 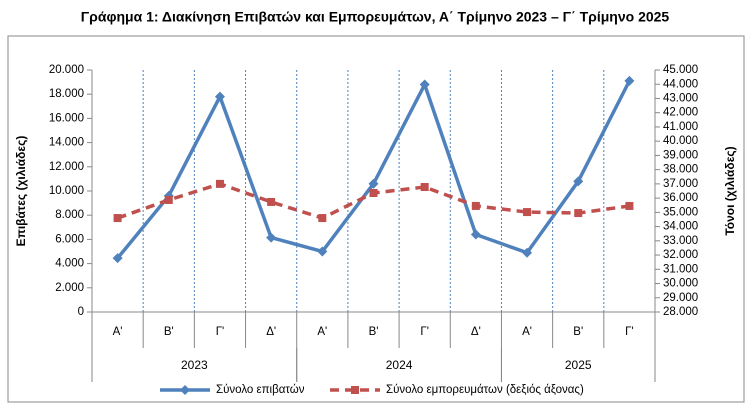 I want to click on legend-label: Σύνολο εμπορευμάτων (δεξιός άξονας), so click(x=485, y=390).